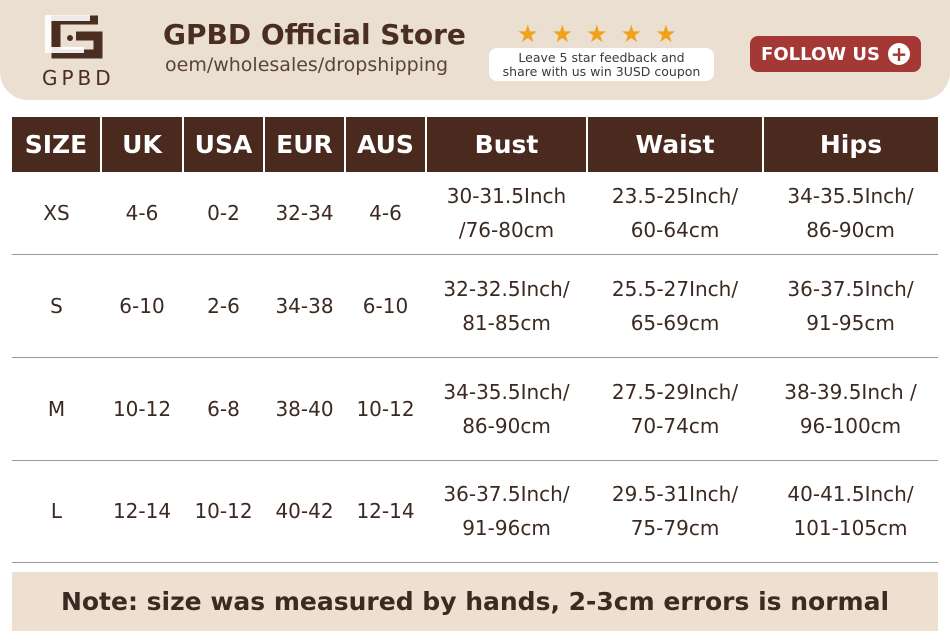  What do you see at coordinates (675, 229) in the screenshot?
I see `cell-line: 60-64cm` at bounding box center [675, 229].